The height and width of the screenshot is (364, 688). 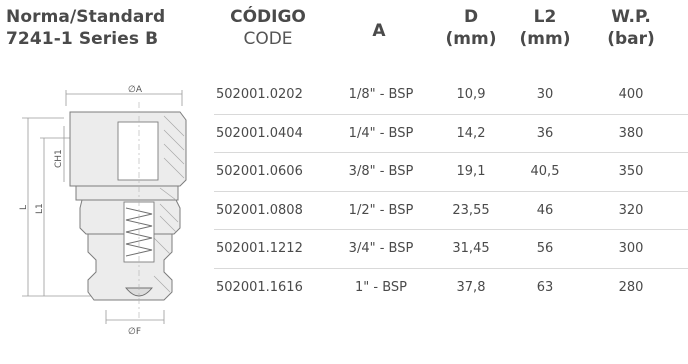 I want to click on cell-d: 37,8, so click(x=471, y=287).